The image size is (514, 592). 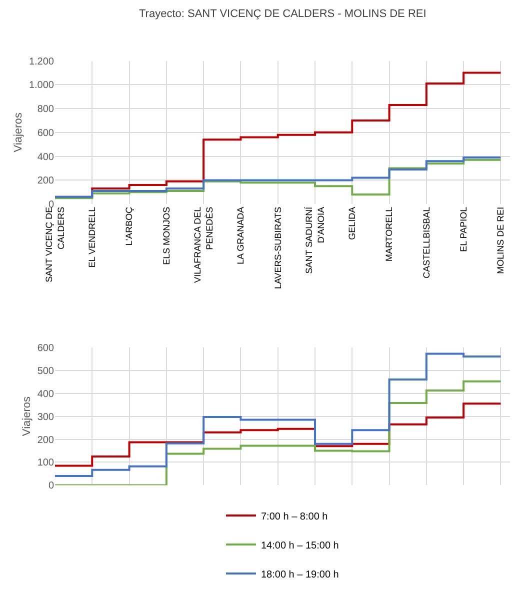 What do you see at coordinates (241, 235) in the screenshot?
I see `x-tick-label: LA GRANADA` at bounding box center [241, 235].